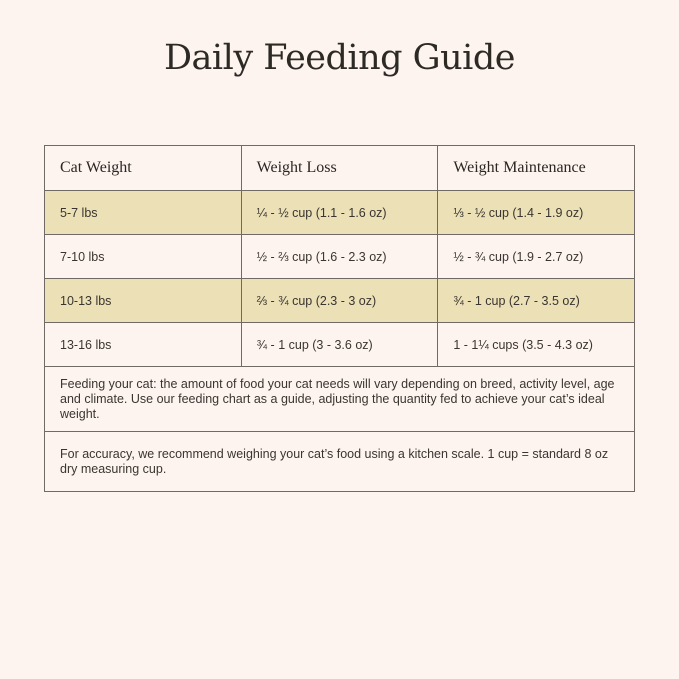 This screenshot has width=679, height=679. I want to click on cell-loss: ⅔ - ¾ cup (2.3 - 3 oz), so click(339, 300).